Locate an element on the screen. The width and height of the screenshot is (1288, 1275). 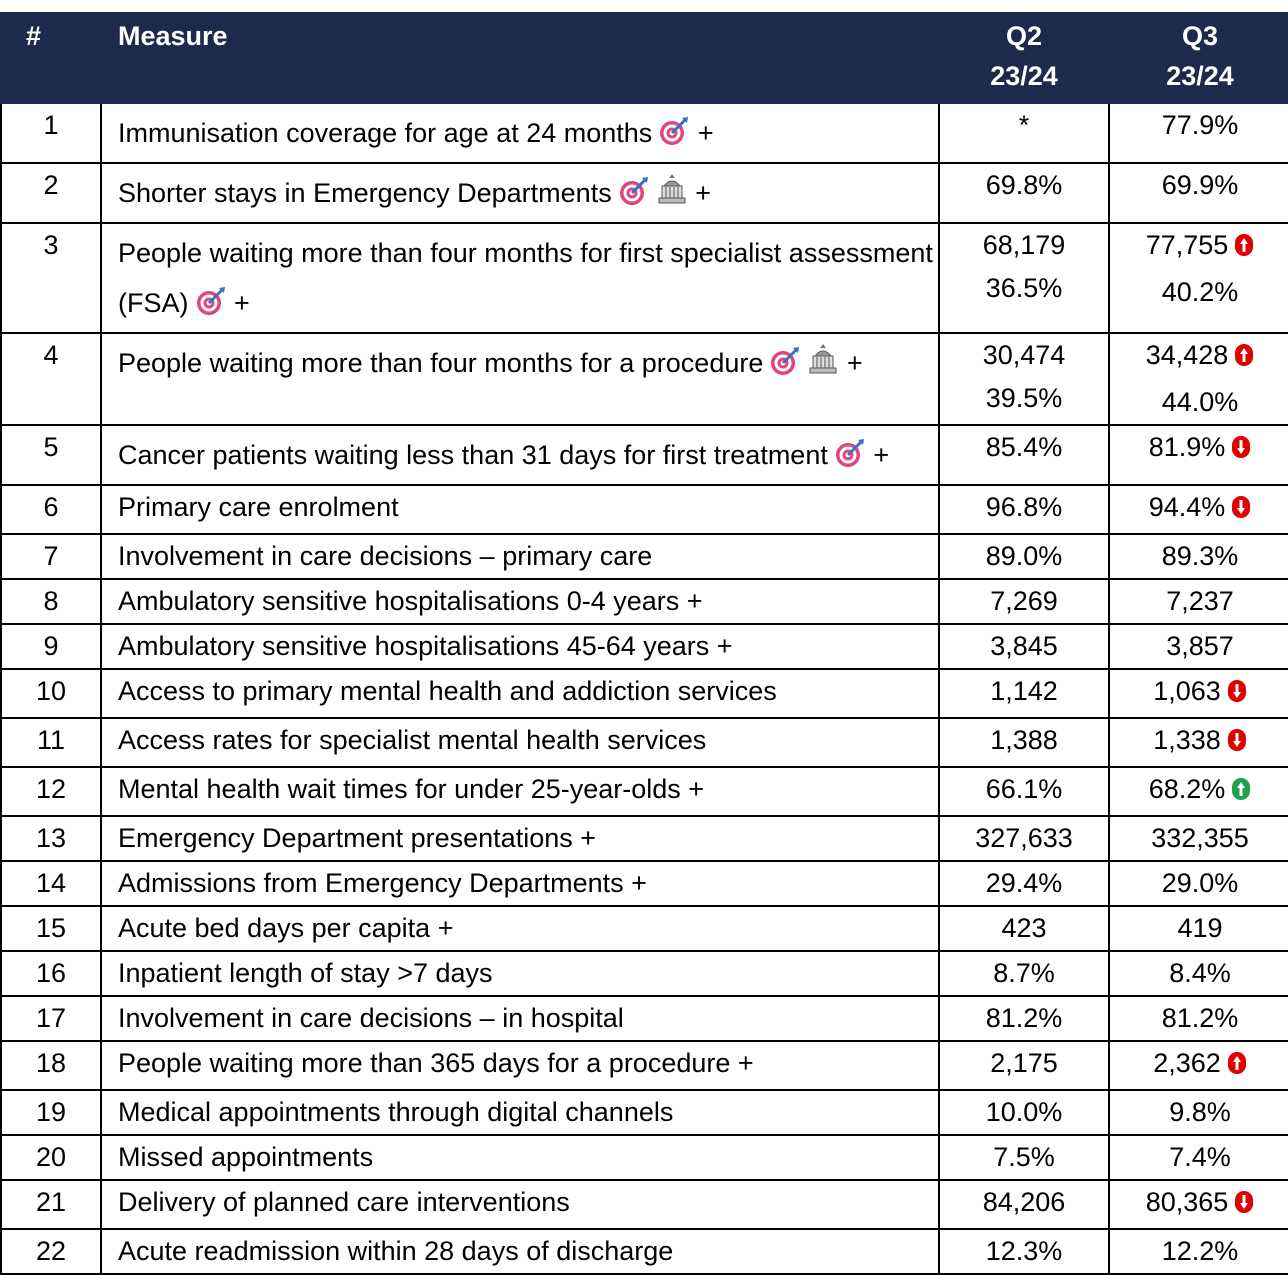
value-text: 10.0% is located at coordinates (1024, 1112).